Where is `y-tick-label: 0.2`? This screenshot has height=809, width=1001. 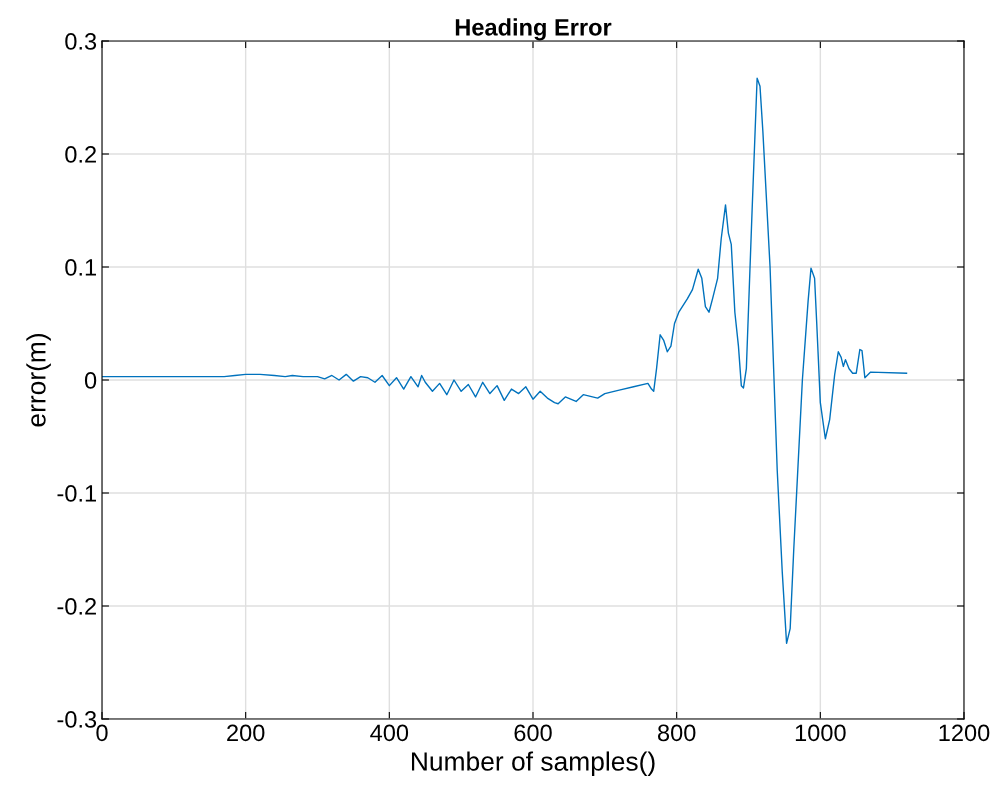 y-tick-label: 0.2 is located at coordinates (80, 154).